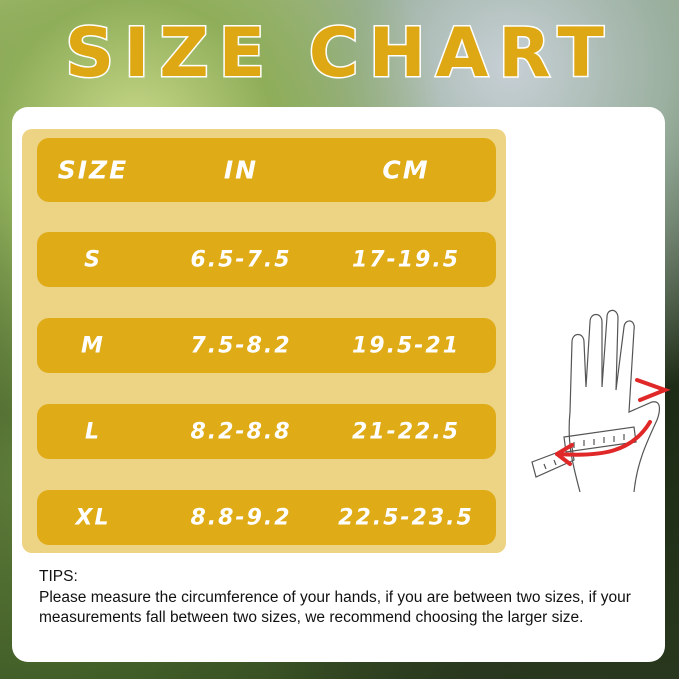  Describe the element at coordinates (241, 345) in the screenshot. I see `cell-in: 7.5-8.2` at that location.